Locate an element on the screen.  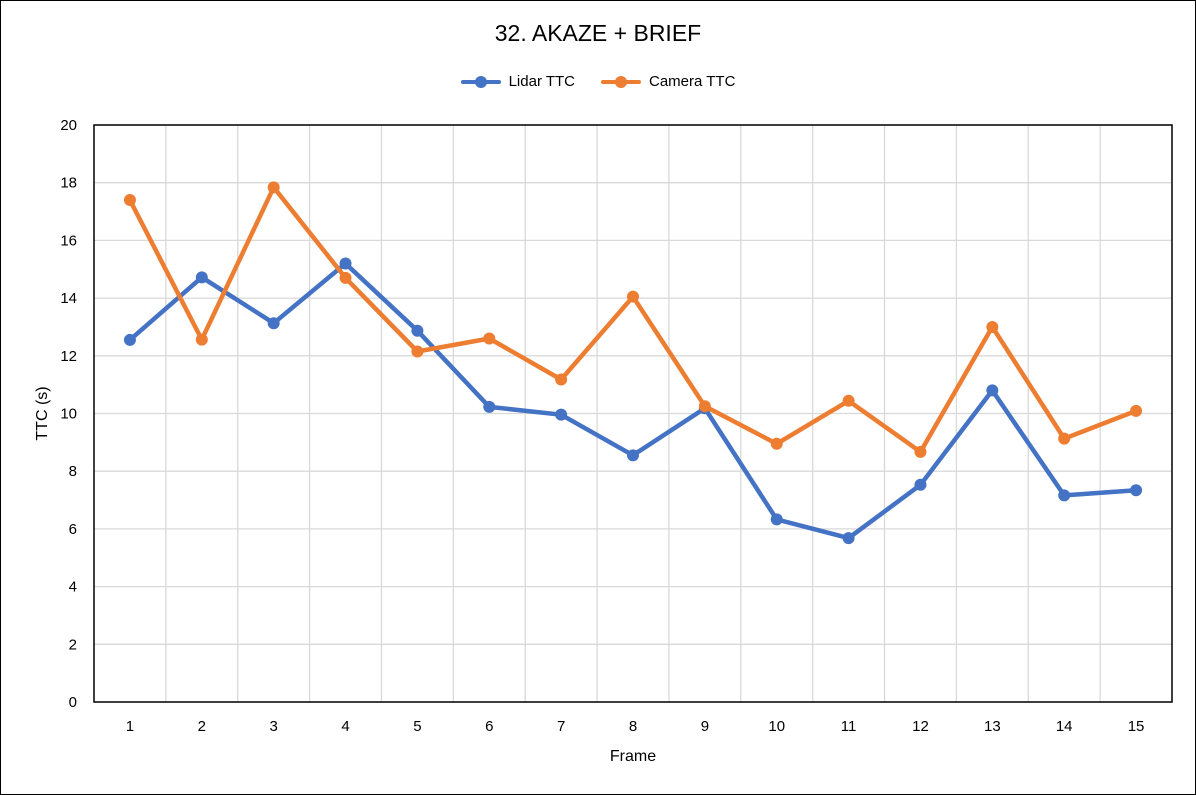
legend-label-lidar: Lidar TTC is located at coordinates (541, 81).